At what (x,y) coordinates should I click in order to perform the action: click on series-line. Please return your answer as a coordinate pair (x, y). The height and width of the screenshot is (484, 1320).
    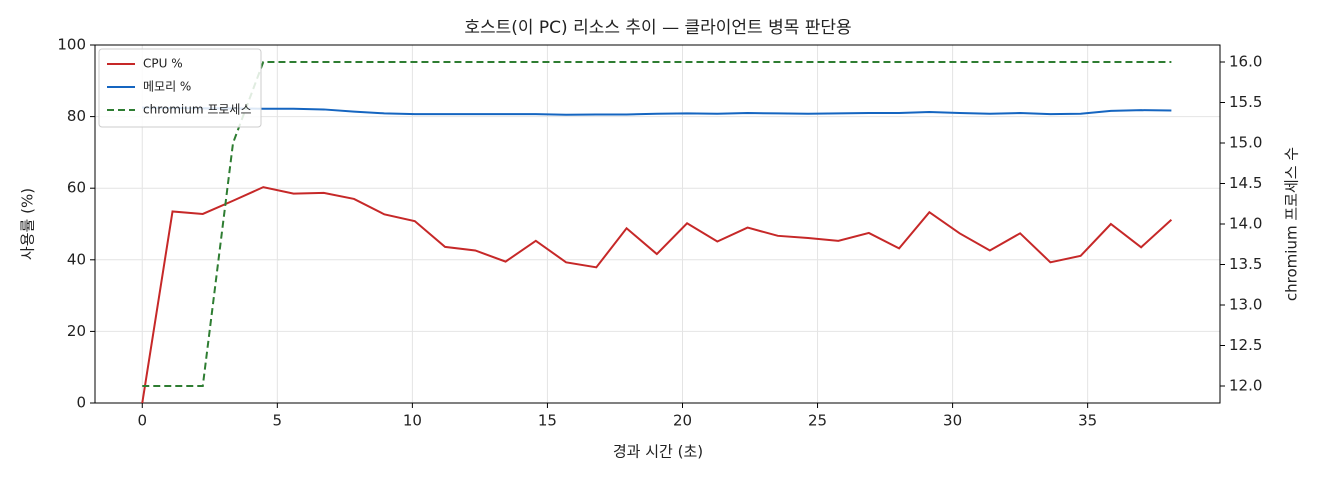
    Looking at the image, I should click on (657, 111).